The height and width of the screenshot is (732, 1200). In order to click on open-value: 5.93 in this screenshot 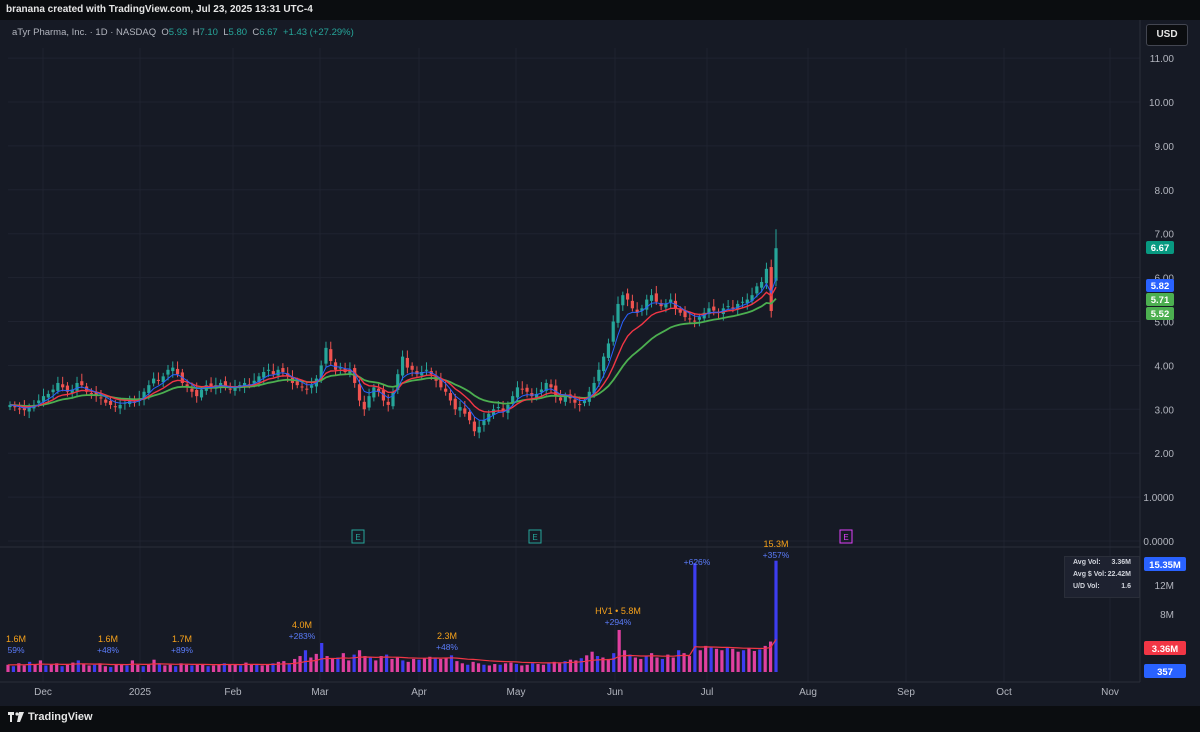, I will do `click(178, 32)`.